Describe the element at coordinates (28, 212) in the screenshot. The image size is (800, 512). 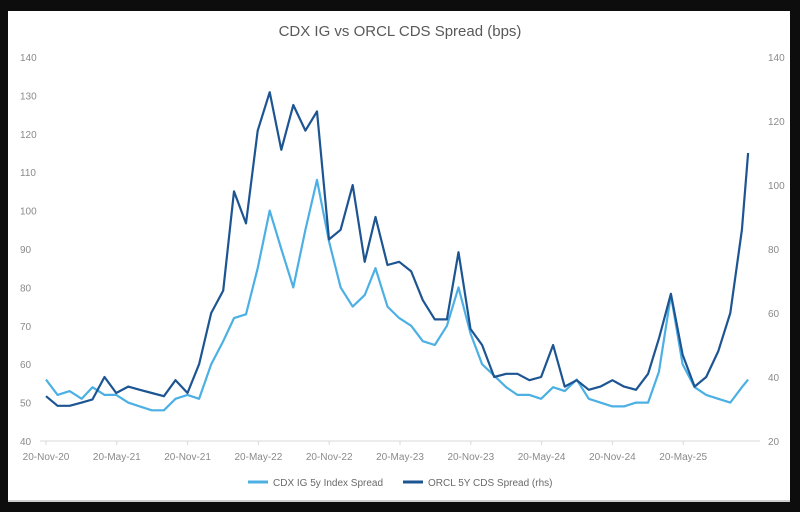
I see `y-left-tick-label: 100` at that location.